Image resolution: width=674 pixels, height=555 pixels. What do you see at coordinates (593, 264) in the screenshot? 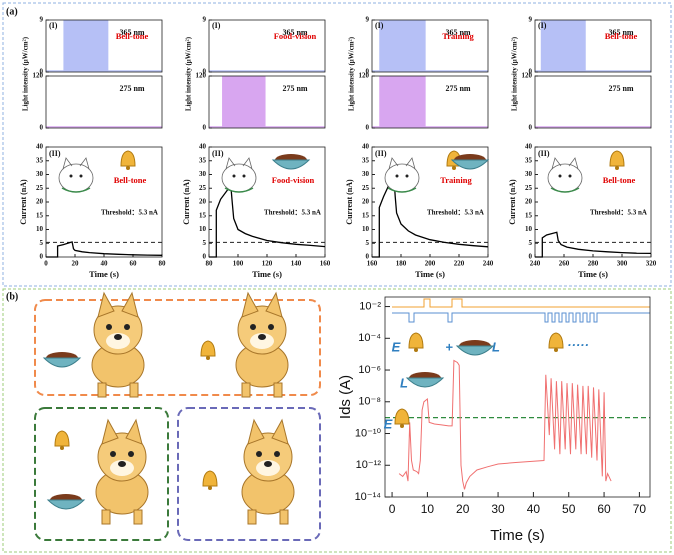
I see `x-tick-label: 280` at bounding box center [593, 264].